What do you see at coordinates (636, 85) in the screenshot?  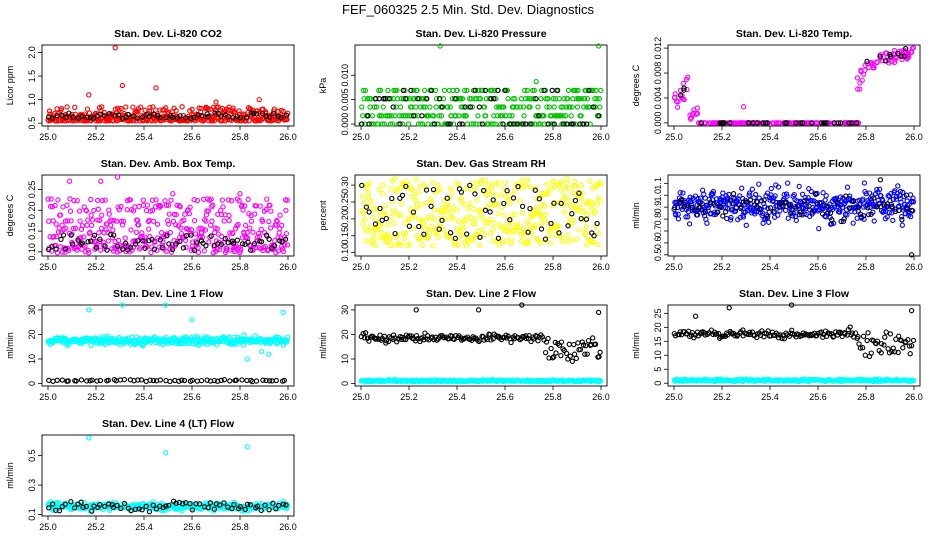 I see `y-axis-label: degrees C` at bounding box center [636, 85].